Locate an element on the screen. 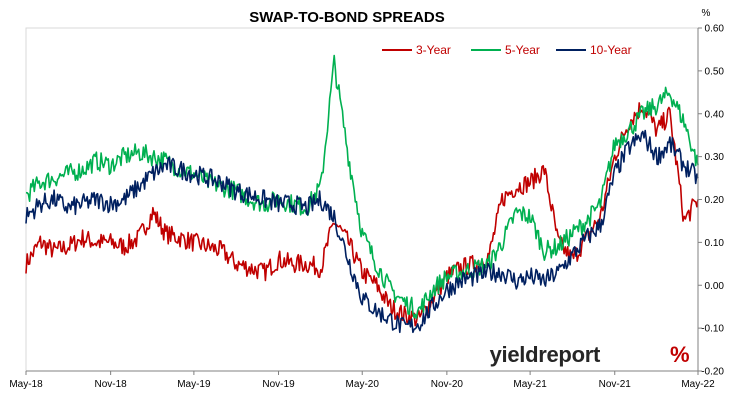  x-tick-label: May-18 is located at coordinates (26, 384).